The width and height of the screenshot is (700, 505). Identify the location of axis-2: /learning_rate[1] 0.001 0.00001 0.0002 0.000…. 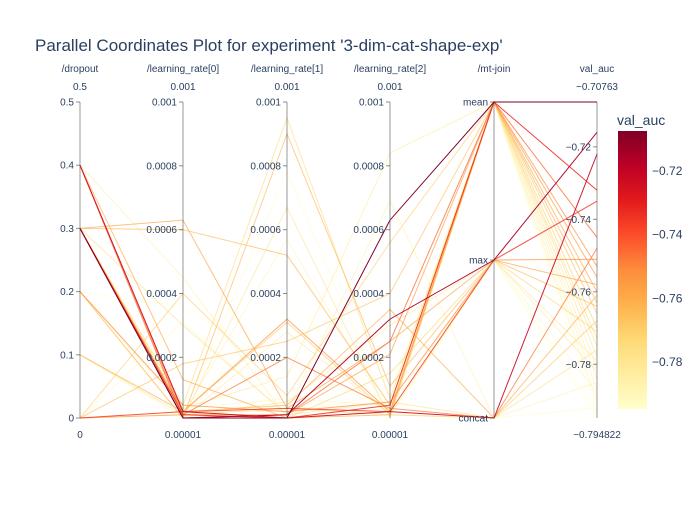
(286, 252).